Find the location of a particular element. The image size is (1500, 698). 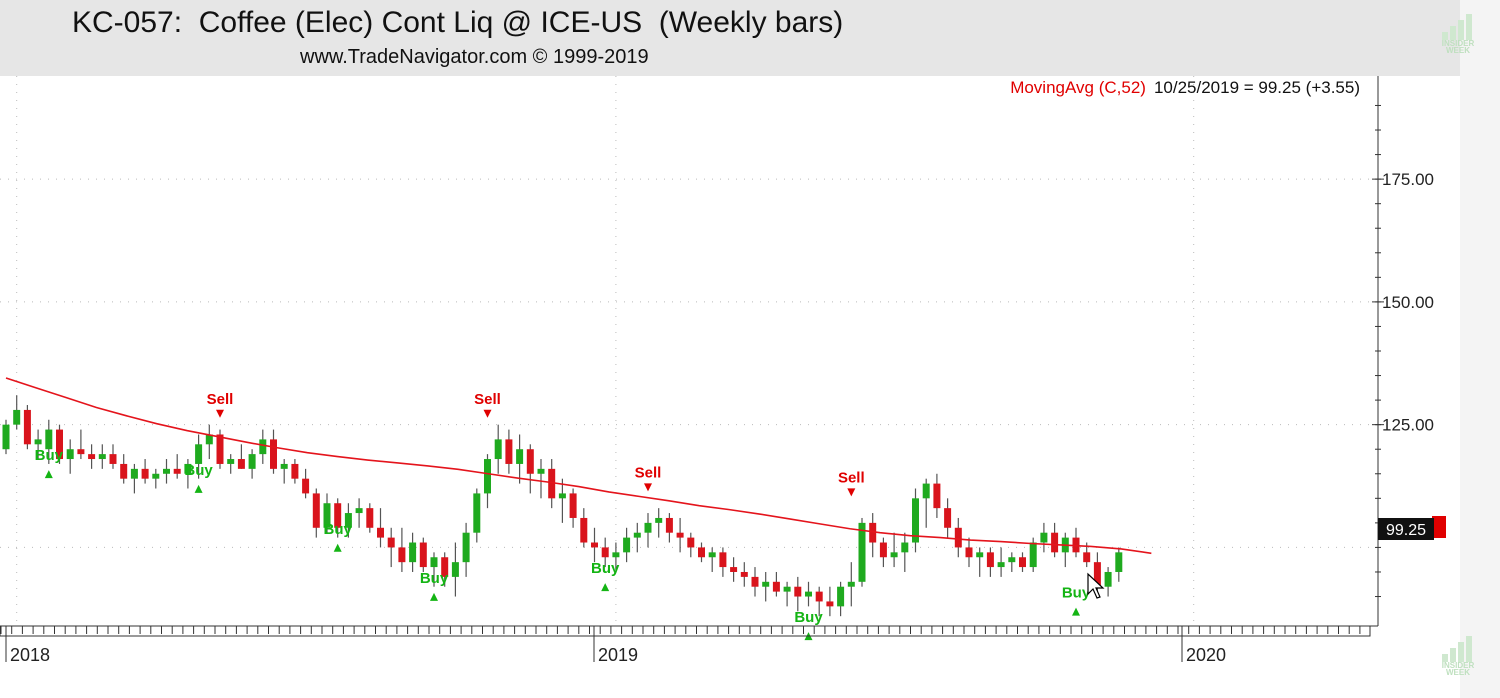

x-tick-label: 2018 is located at coordinates (30, 655).